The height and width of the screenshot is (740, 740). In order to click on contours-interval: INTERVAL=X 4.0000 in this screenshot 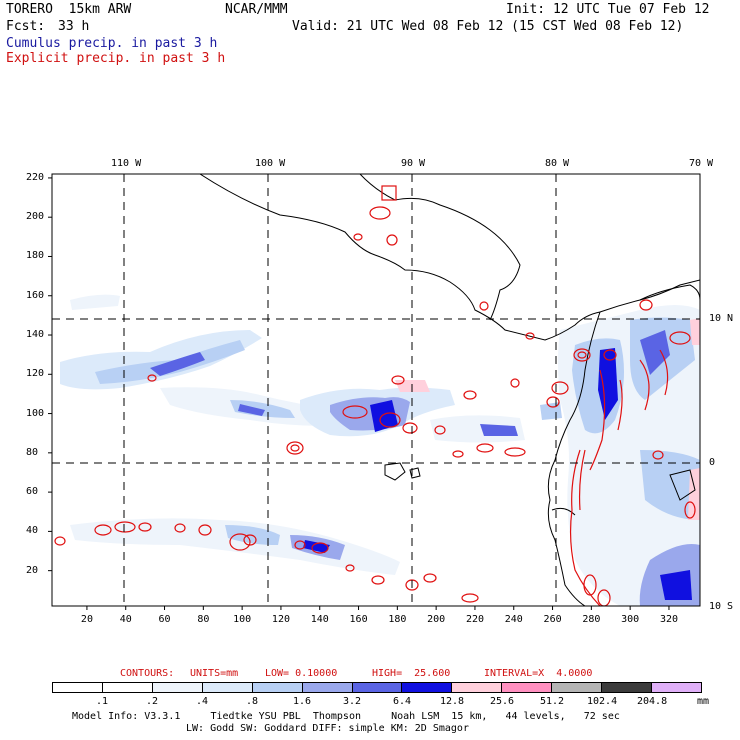, I will do `click(538, 673)`.